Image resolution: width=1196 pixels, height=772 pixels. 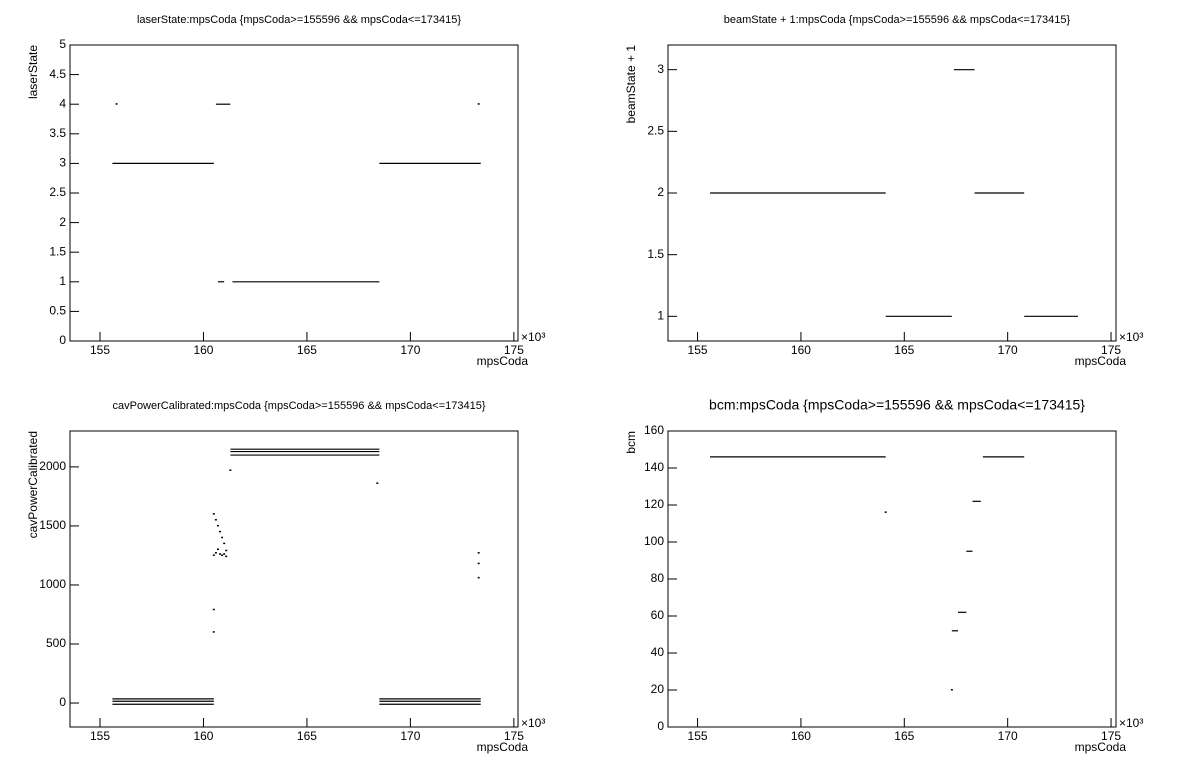 What do you see at coordinates (56, 643) in the screenshot?
I see `y-tick-label: 500` at bounding box center [56, 643].